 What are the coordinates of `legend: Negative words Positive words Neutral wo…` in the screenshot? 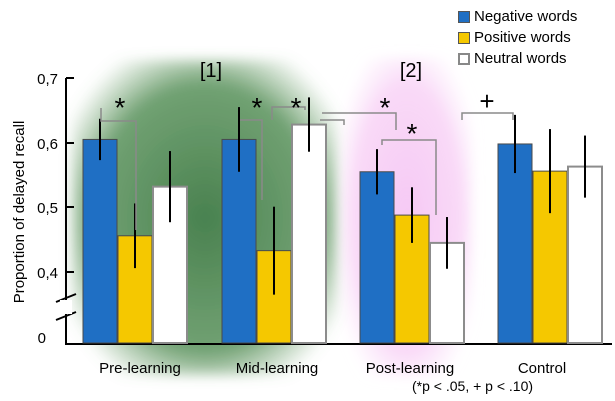 It's located at (517, 37).